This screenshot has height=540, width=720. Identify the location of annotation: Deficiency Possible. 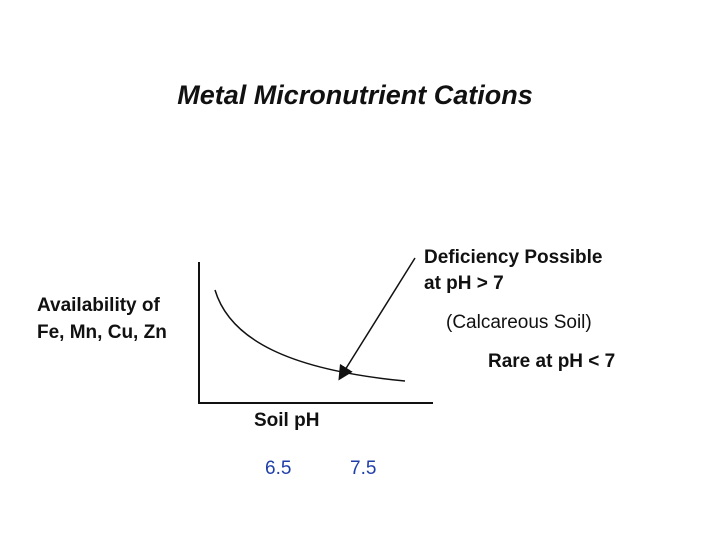
(513, 257).